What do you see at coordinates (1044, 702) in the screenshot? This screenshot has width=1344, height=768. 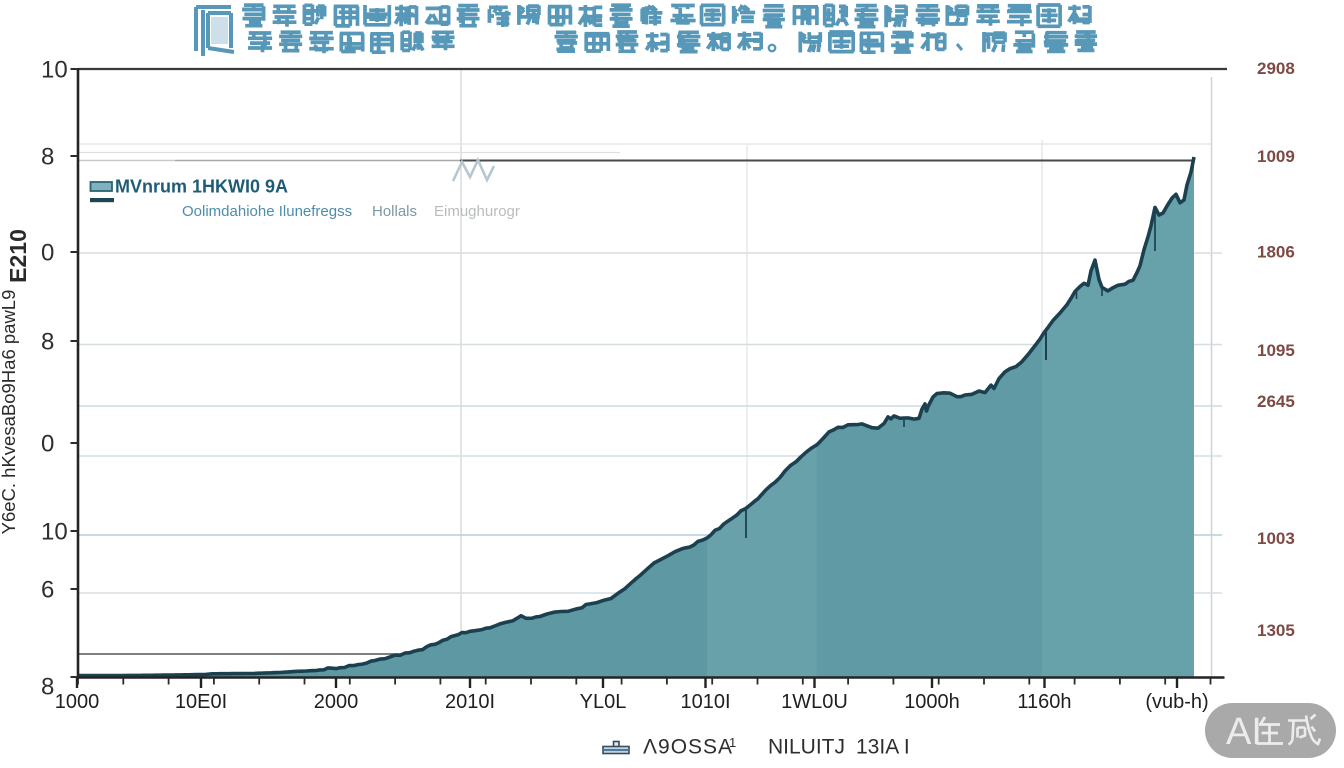 I see `svg-text: 1160h` at bounding box center [1044, 702].